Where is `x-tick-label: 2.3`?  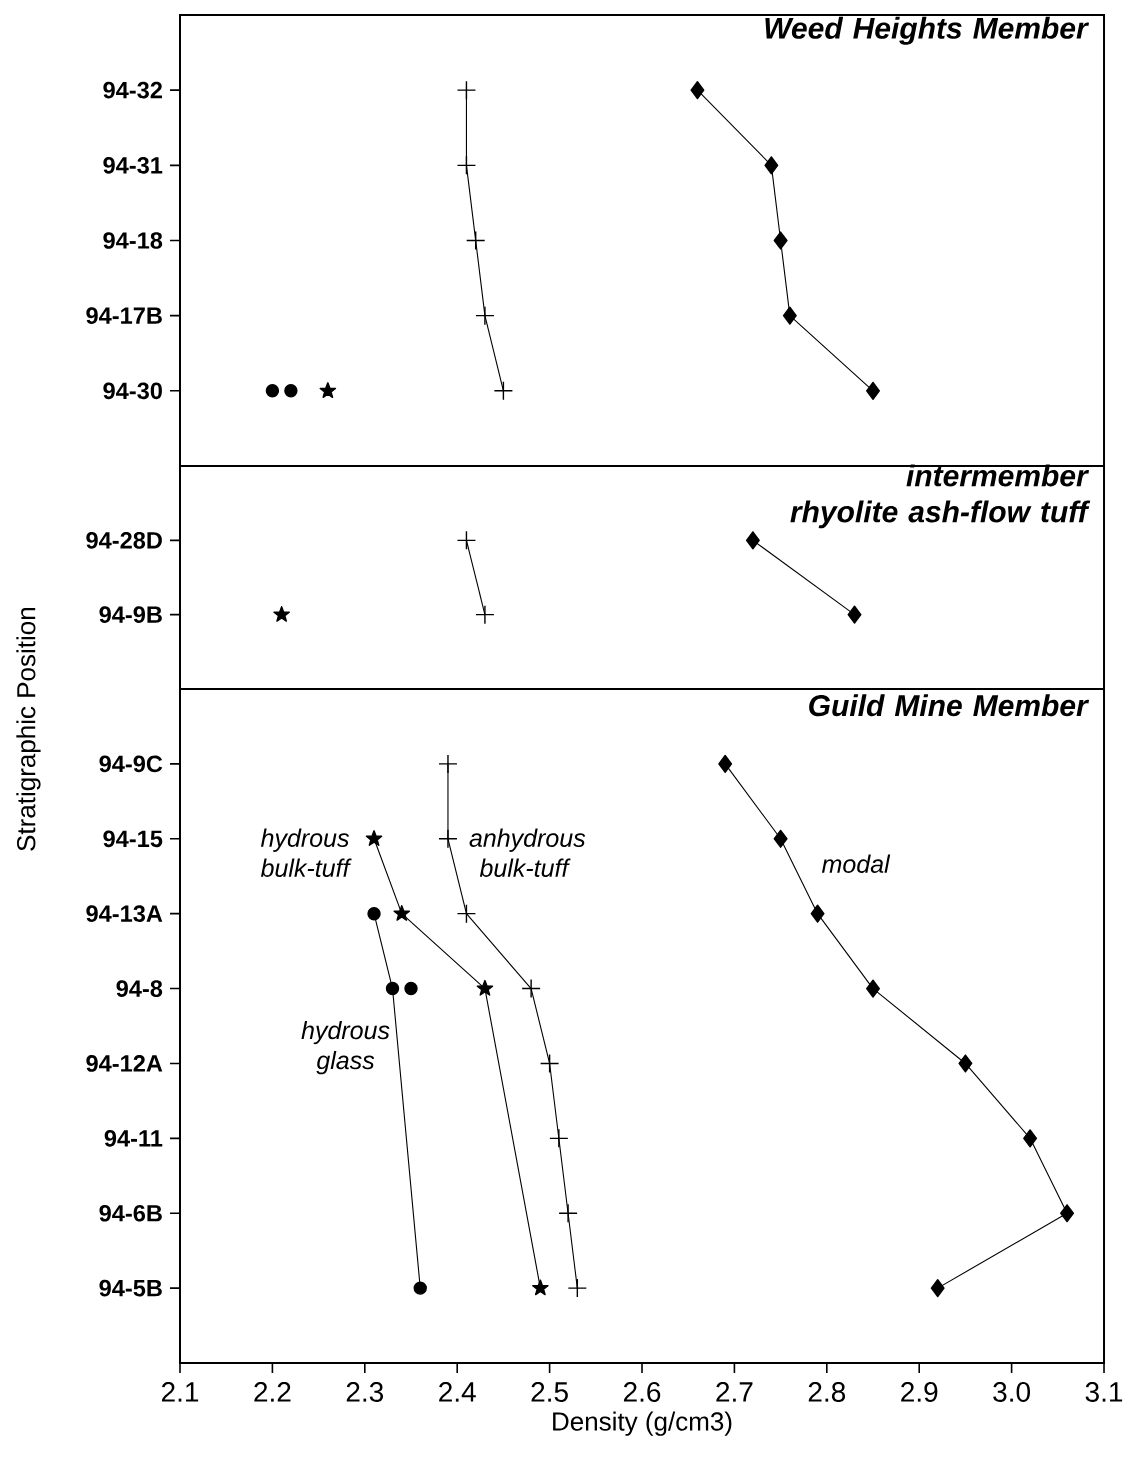 x-tick-label: 2.3 is located at coordinates (364, 1392).